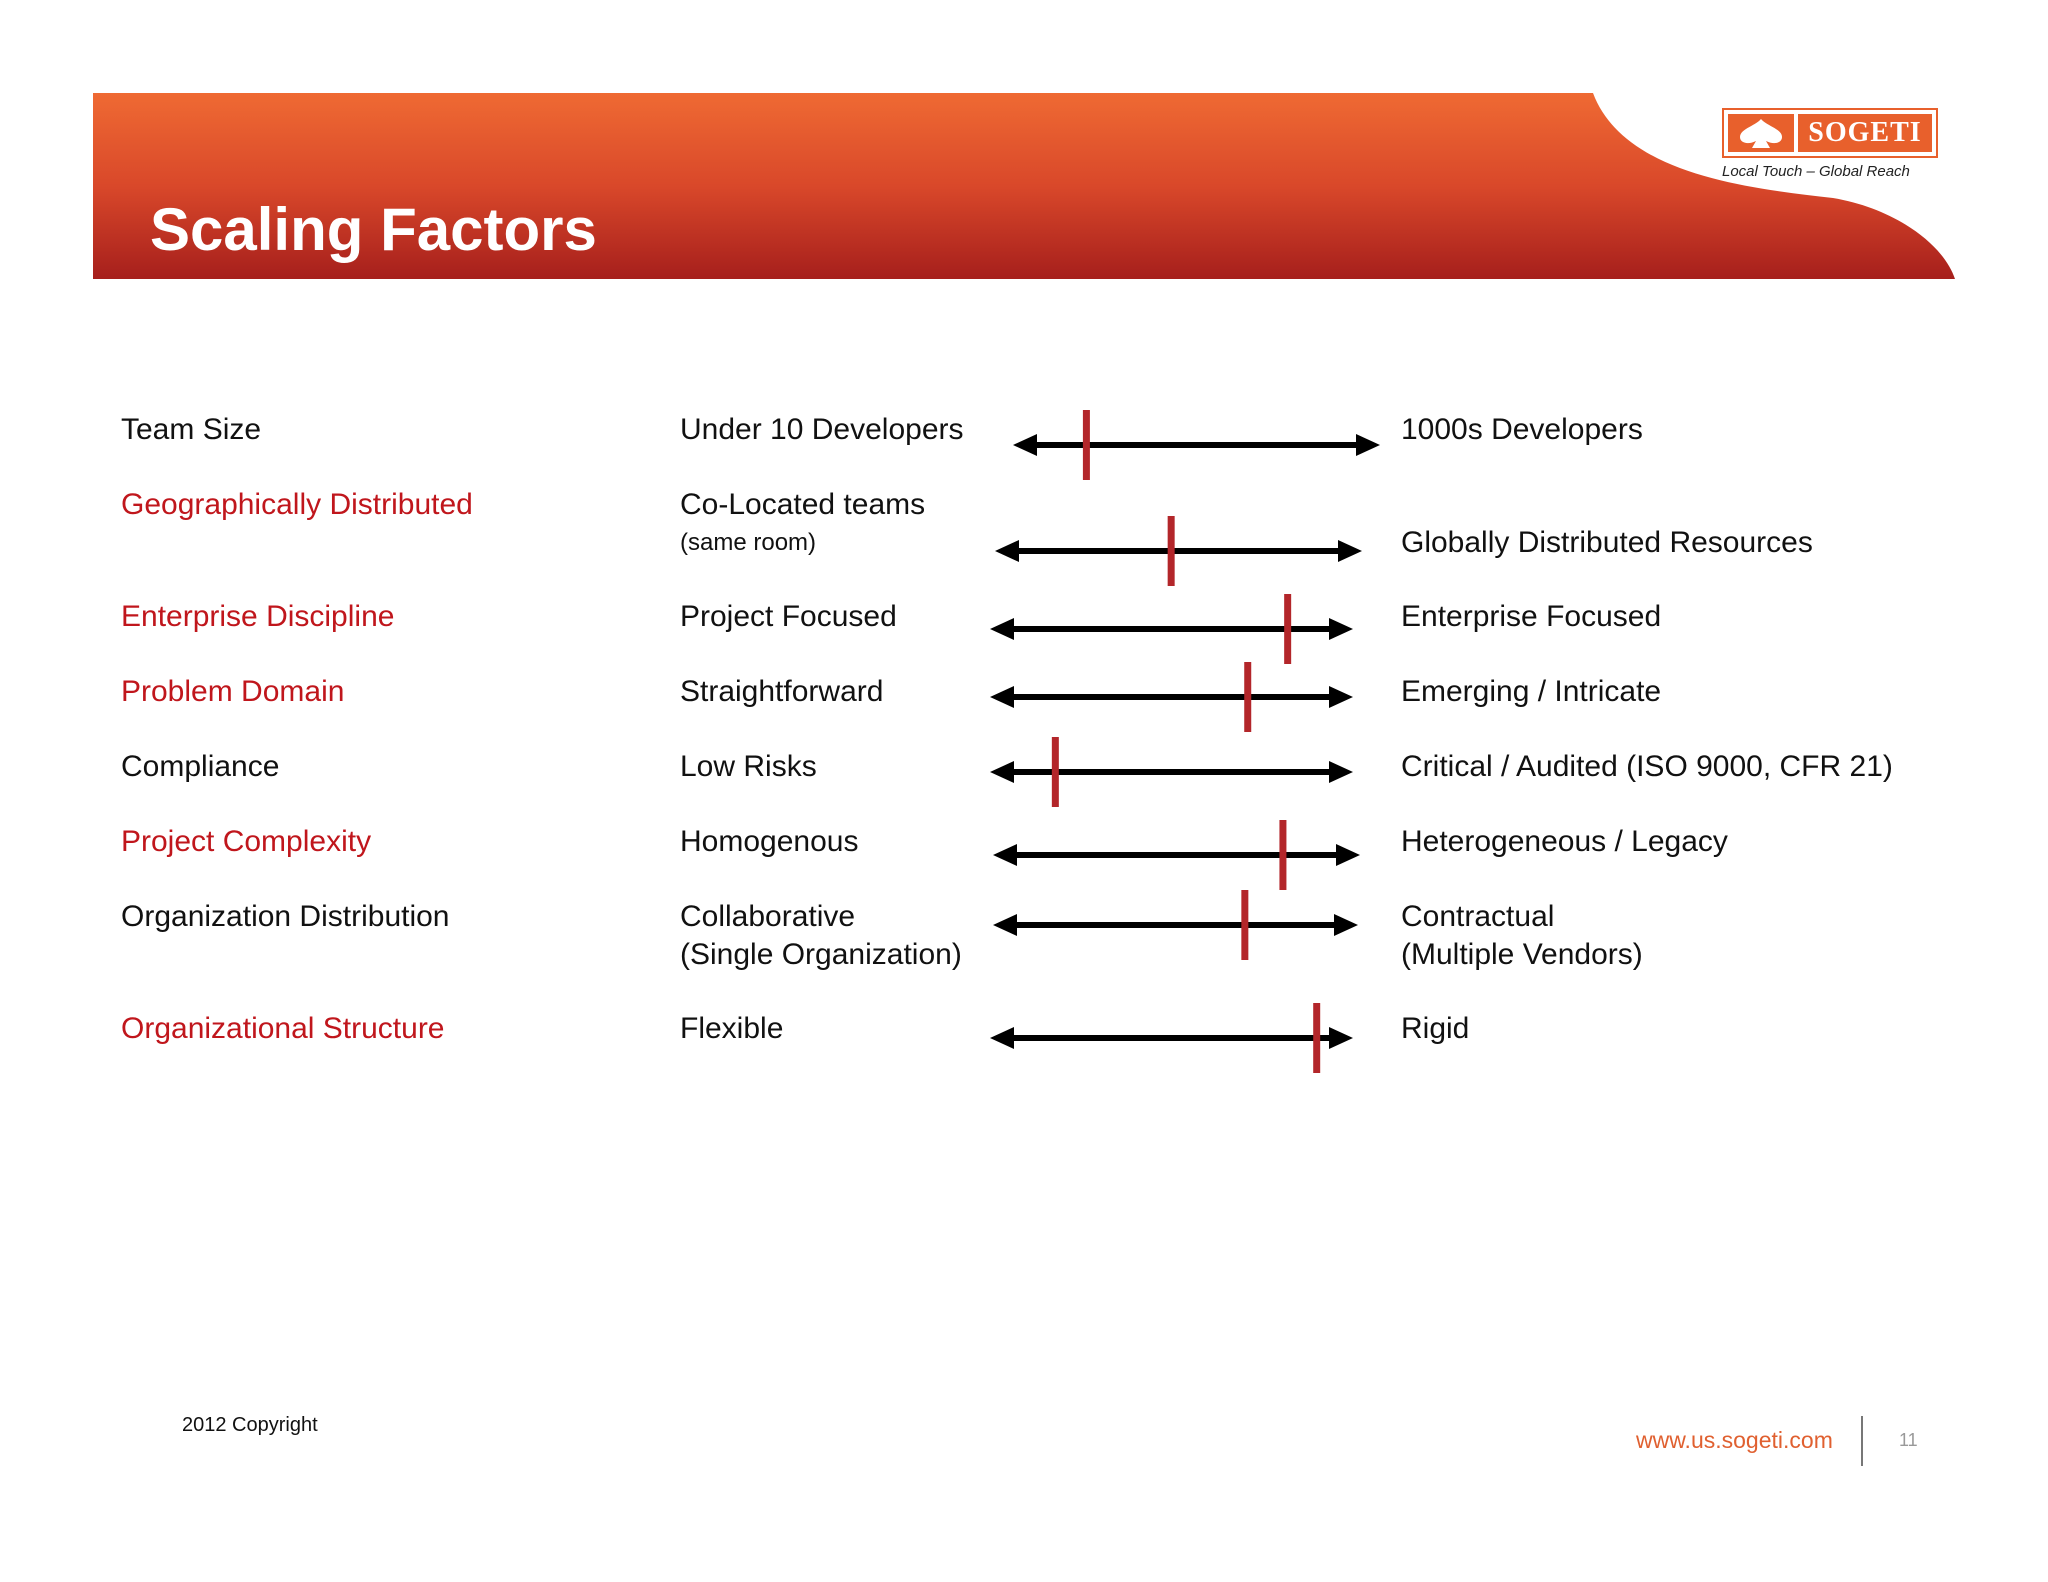 This screenshot has width=2048, height=1582. I want to click on left-extreme-label: Homogenous, so click(769, 842).